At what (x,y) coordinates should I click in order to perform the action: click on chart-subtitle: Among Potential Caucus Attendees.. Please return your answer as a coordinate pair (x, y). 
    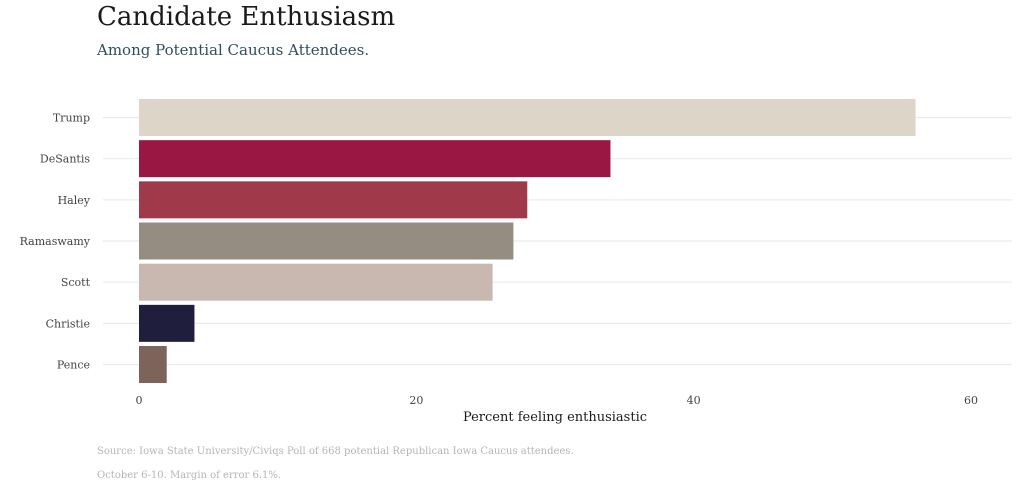
    Looking at the image, I should click on (233, 50).